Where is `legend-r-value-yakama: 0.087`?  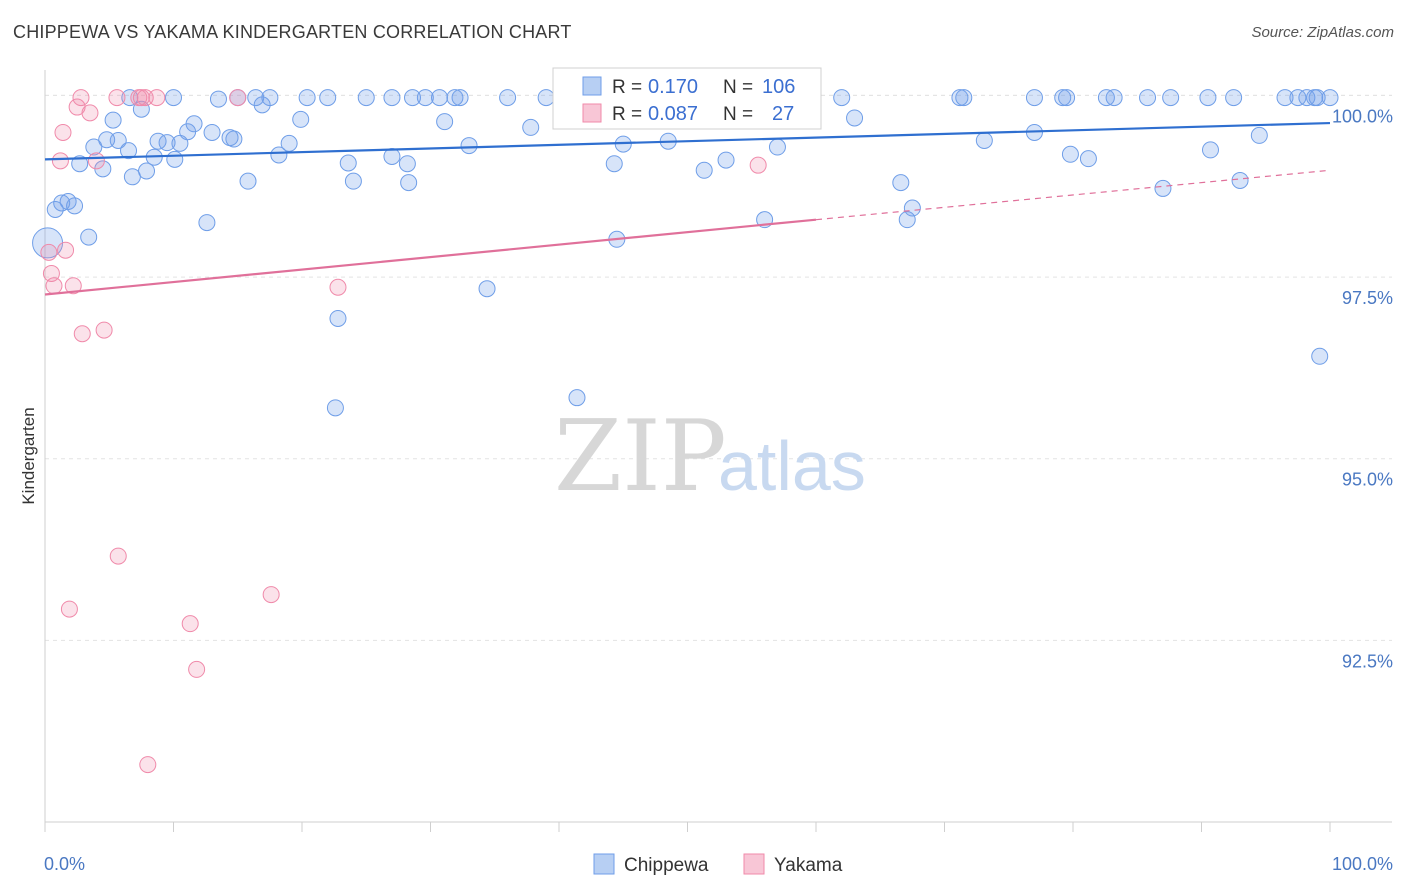
legend-r-value-yakama: 0.087 is located at coordinates (673, 114).